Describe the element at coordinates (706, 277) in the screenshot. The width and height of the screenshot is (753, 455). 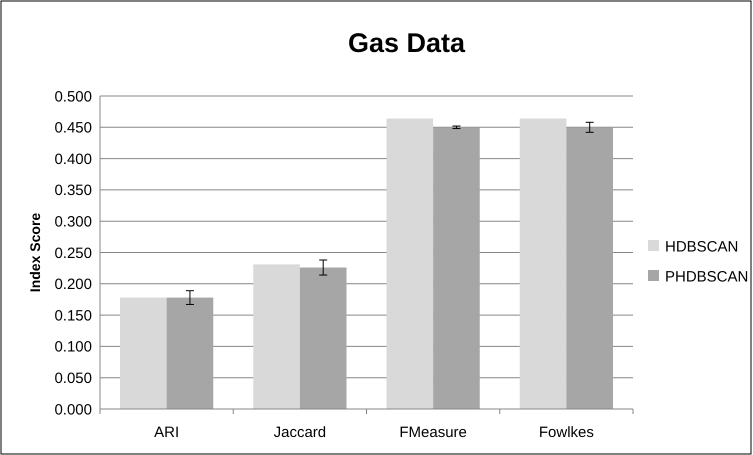
I see `legend-label: PHDBSCAN` at that location.